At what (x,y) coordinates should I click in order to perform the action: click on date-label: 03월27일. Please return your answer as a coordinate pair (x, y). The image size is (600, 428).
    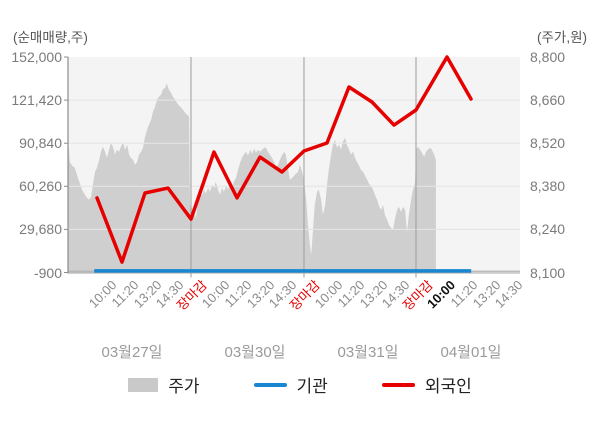
    Looking at the image, I should click on (132, 352).